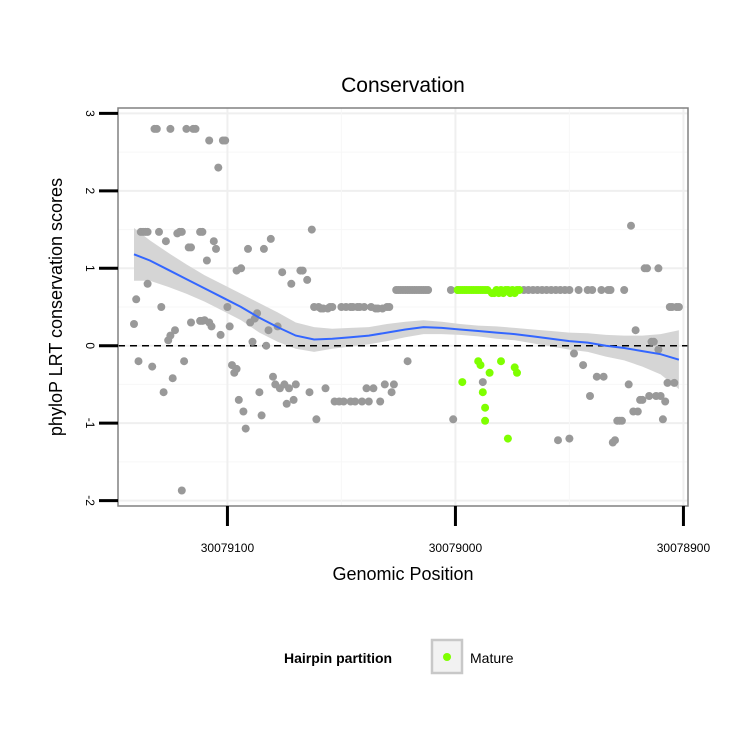 The image size is (750, 750). I want to click on x-tick-label: 30079100, so click(228, 548).